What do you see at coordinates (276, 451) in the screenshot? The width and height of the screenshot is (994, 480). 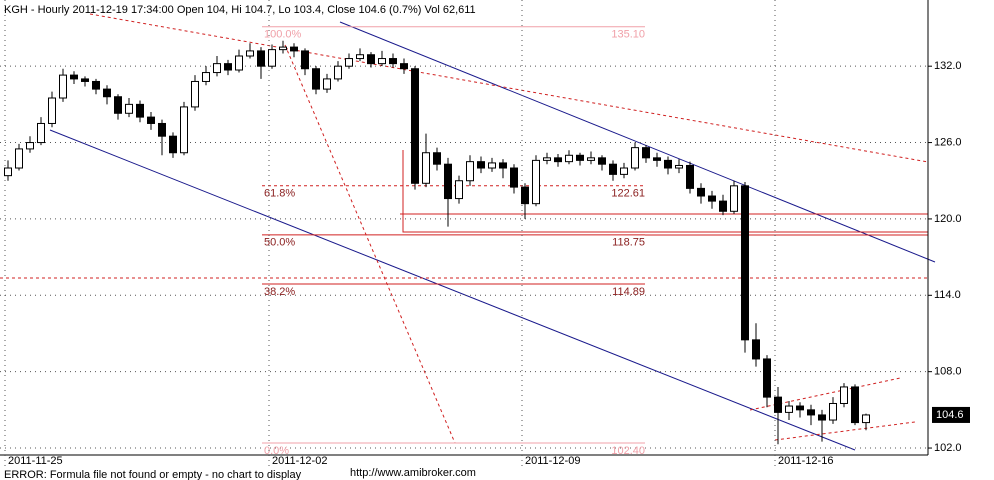 I see `fib-ratio: 0.0%` at bounding box center [276, 451].